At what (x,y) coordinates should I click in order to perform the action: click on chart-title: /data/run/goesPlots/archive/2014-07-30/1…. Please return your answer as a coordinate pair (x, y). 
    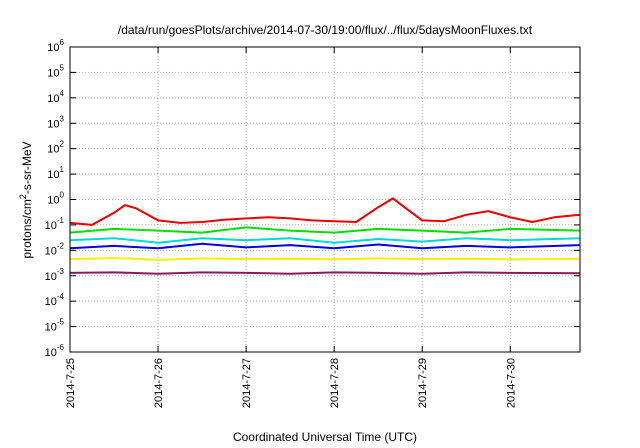
    Looking at the image, I should click on (325, 30).